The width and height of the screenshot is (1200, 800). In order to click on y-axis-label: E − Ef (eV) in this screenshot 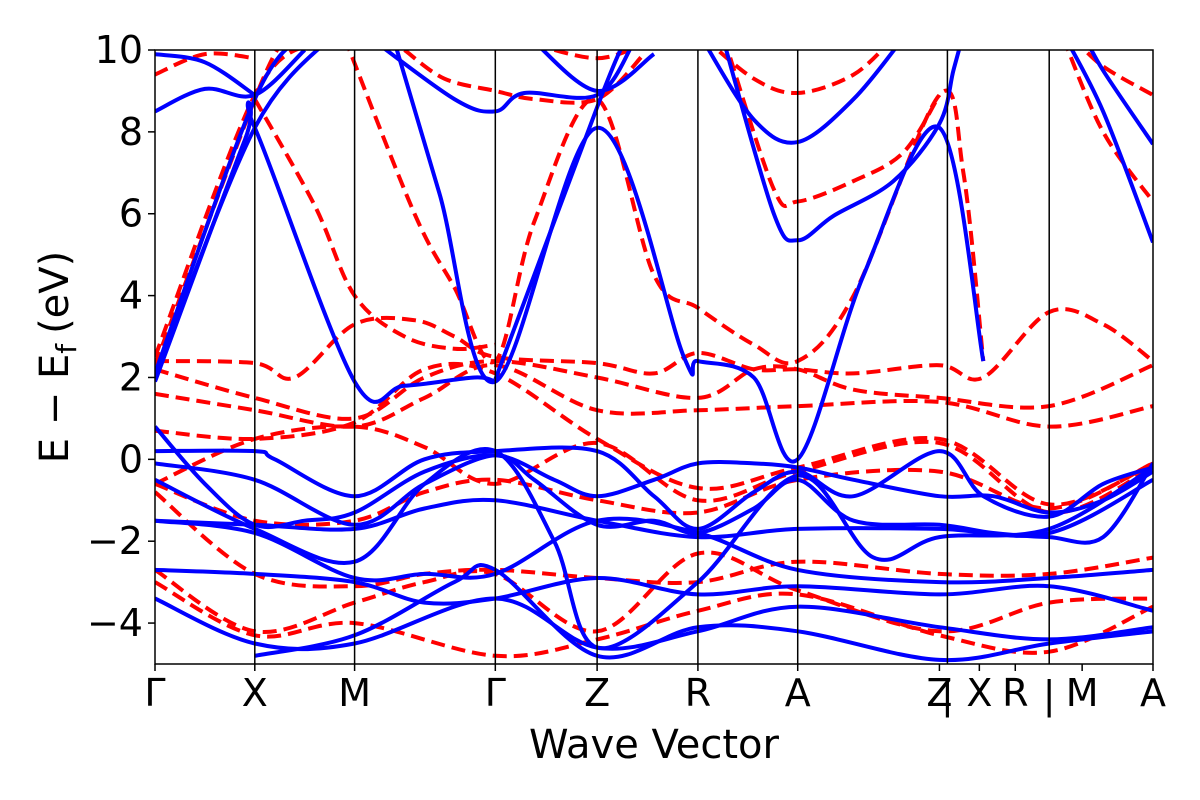, I will do `click(57, 357)`.